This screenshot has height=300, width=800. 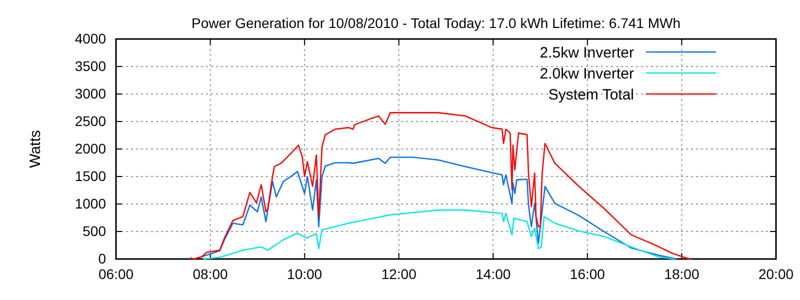 I want to click on x-tick-label: 20:00, so click(x=776, y=274).